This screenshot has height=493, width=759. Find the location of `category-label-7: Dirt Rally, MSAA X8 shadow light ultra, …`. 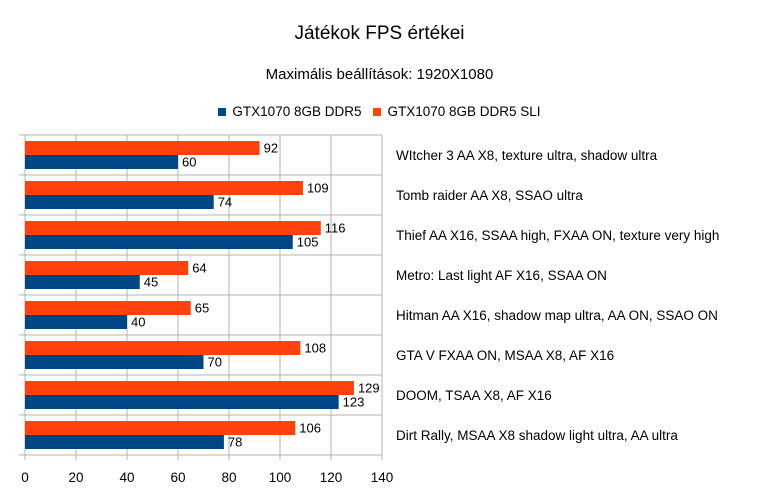

category-label-7: Dirt Rally, MSAA X8 shadow light ultra, … is located at coordinates (537, 435).